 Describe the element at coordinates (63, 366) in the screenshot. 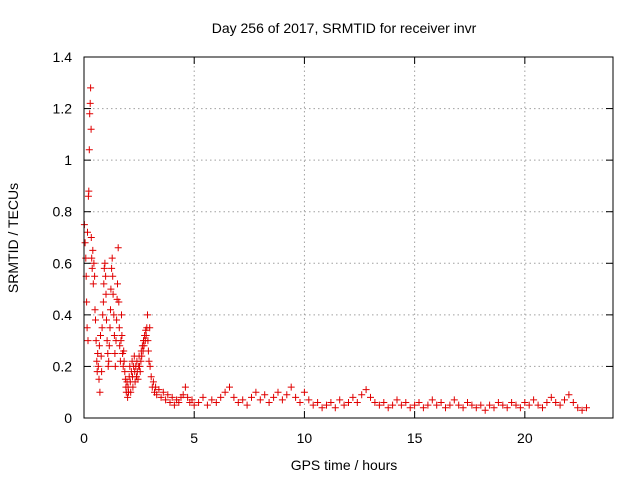

I see `y-tick-label: 0.2` at that location.